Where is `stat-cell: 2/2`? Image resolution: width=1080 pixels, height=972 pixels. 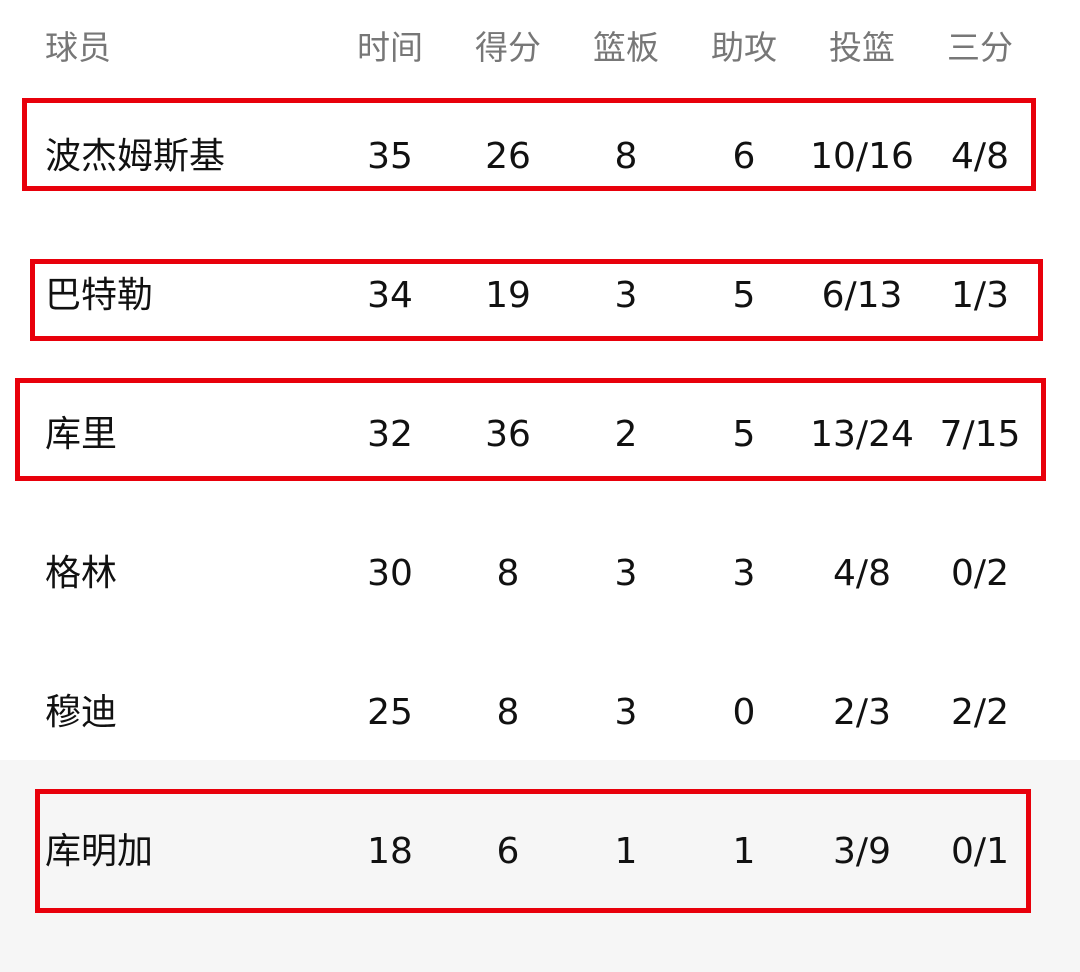 stat-cell: 2/2 is located at coordinates (980, 712).